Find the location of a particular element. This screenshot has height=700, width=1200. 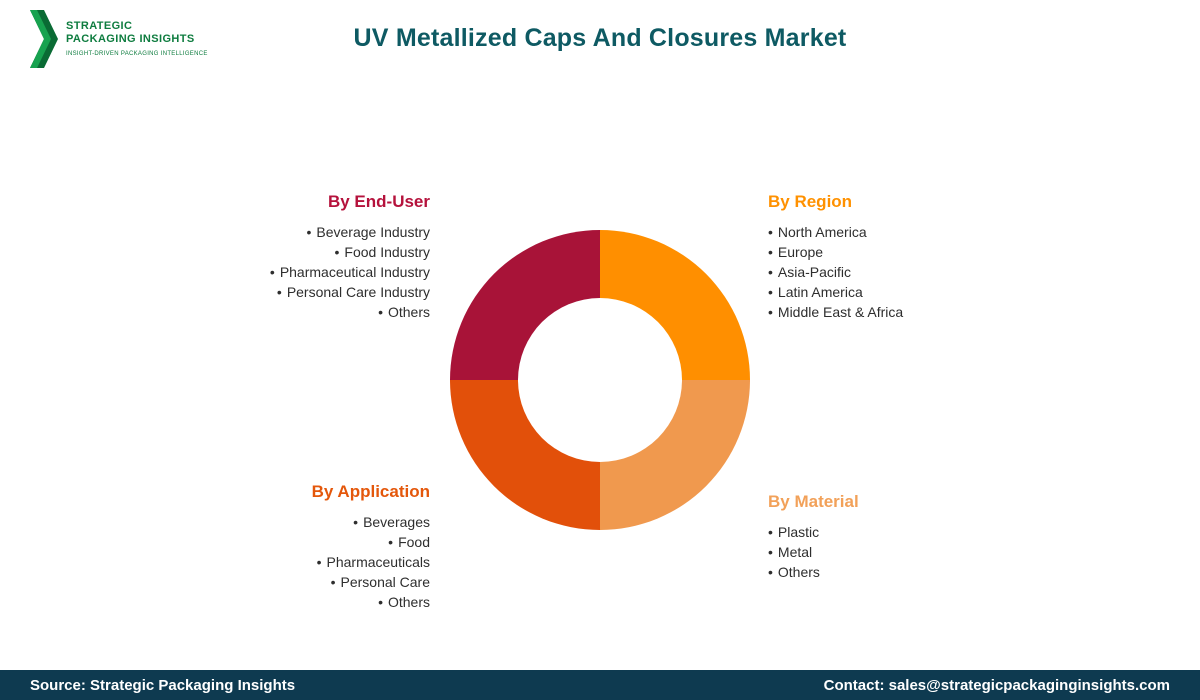

chevron-logo-icon is located at coordinates (44, 39).